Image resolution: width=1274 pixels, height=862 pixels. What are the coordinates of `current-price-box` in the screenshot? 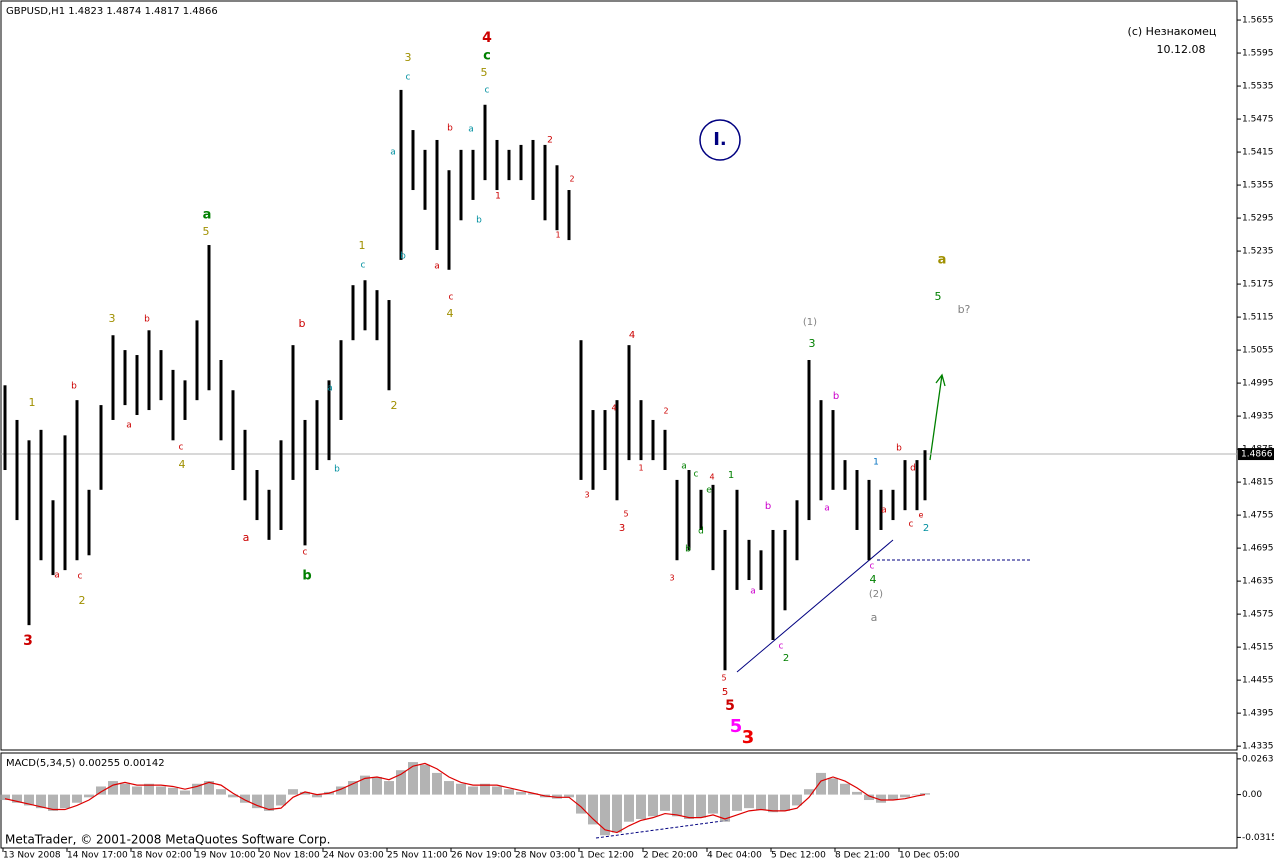 It's located at (1256, 454).